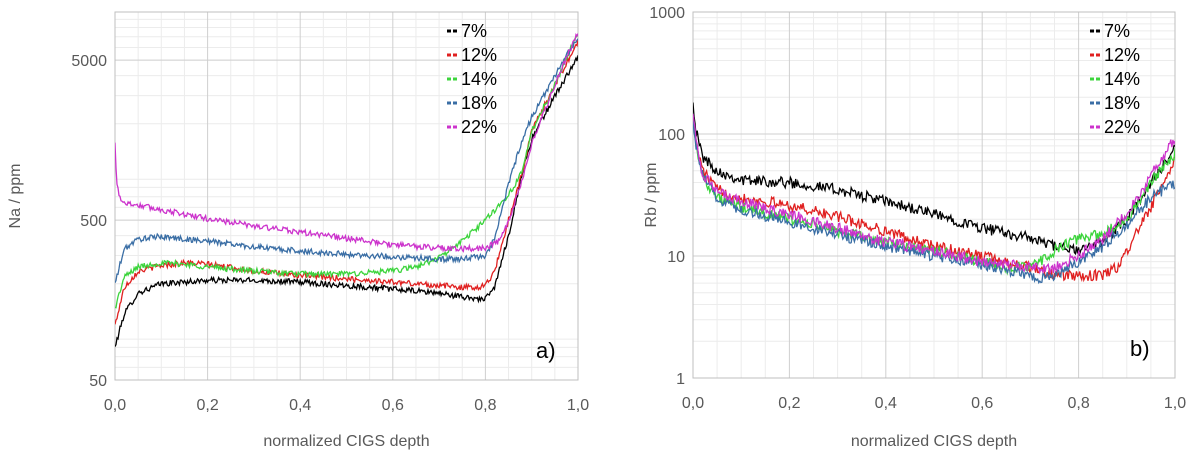  I want to click on y-tick-label: 50, so click(98, 381).